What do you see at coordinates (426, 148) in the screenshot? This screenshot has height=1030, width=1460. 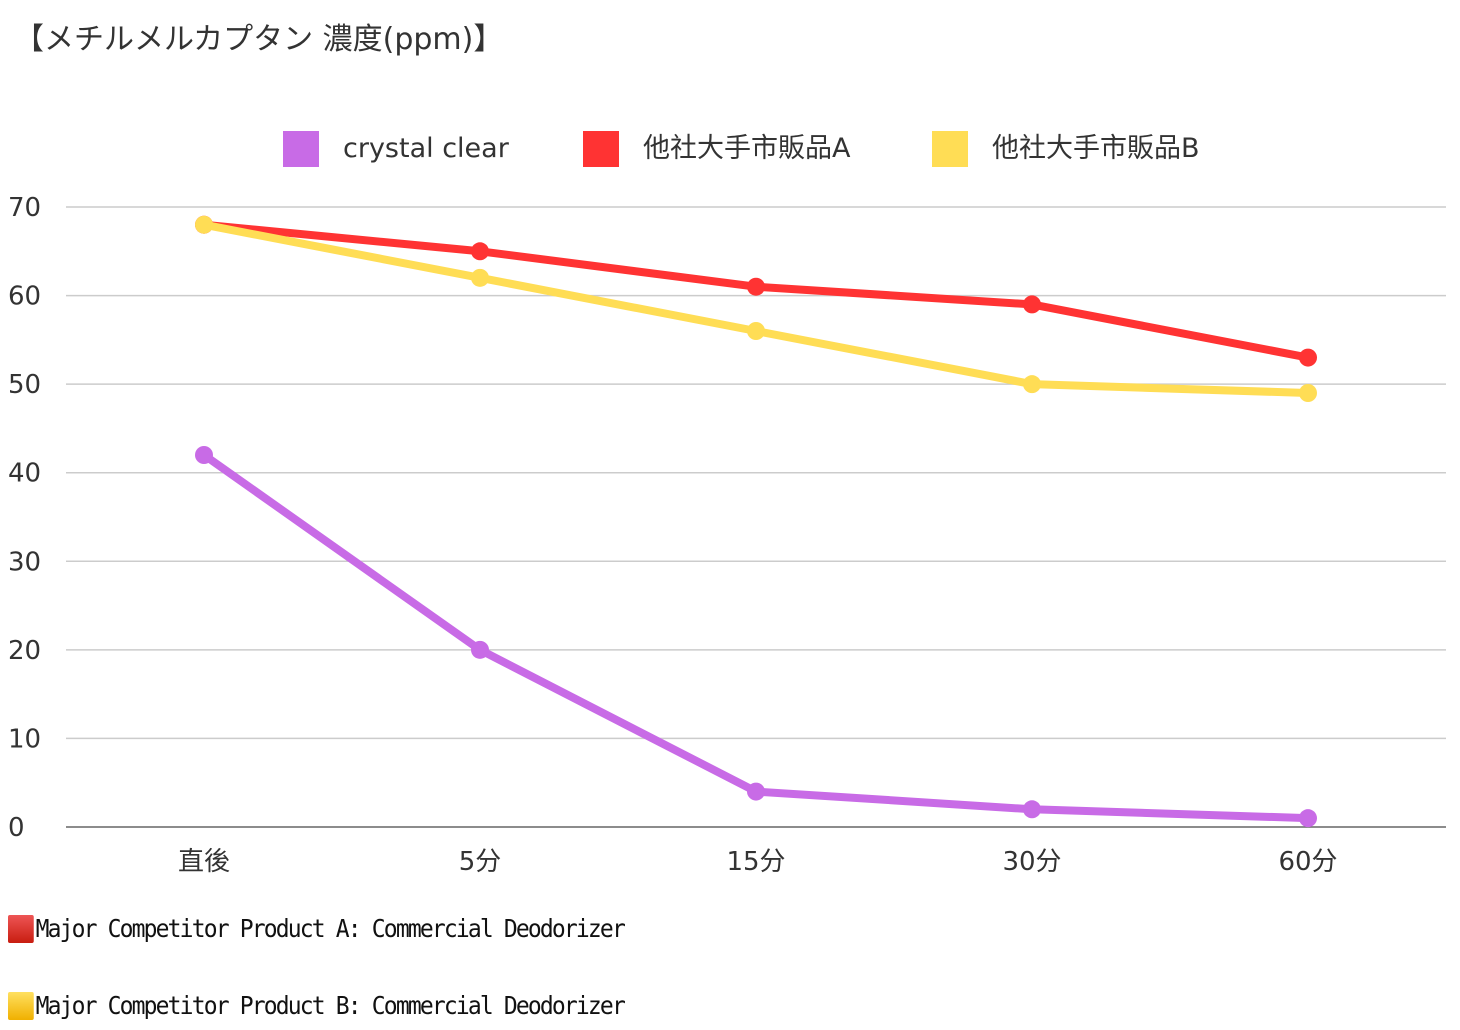 I see `legend-label: crystal clear` at bounding box center [426, 148].